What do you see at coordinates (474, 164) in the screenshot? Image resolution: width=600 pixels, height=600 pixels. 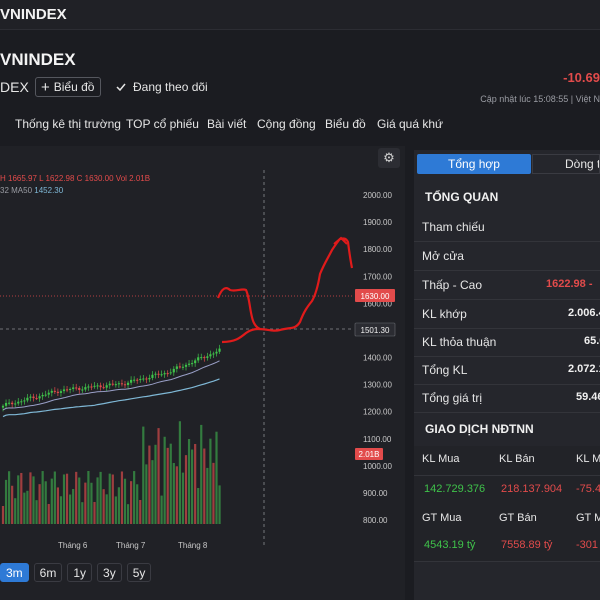 I see `tab-summary: Tổng hợp` at bounding box center [474, 164].